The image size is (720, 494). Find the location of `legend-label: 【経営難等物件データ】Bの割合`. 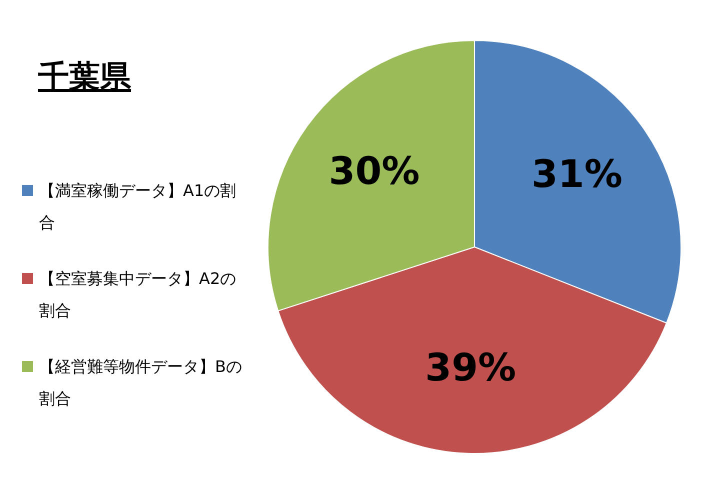

legend-label: 【経営難等物件データ】Bの割合 is located at coordinates (141, 383).